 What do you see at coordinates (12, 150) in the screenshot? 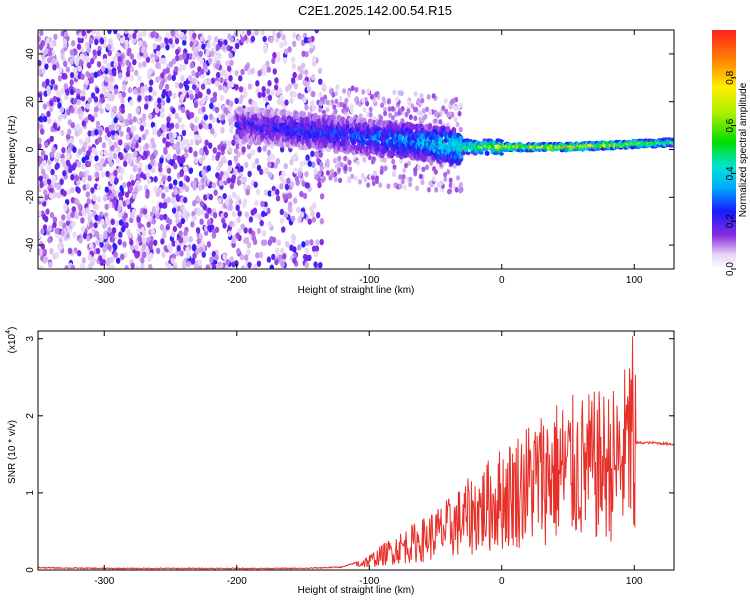
I see `spectrogram-ylabel: Frequency (Hz)` at bounding box center [12, 150].